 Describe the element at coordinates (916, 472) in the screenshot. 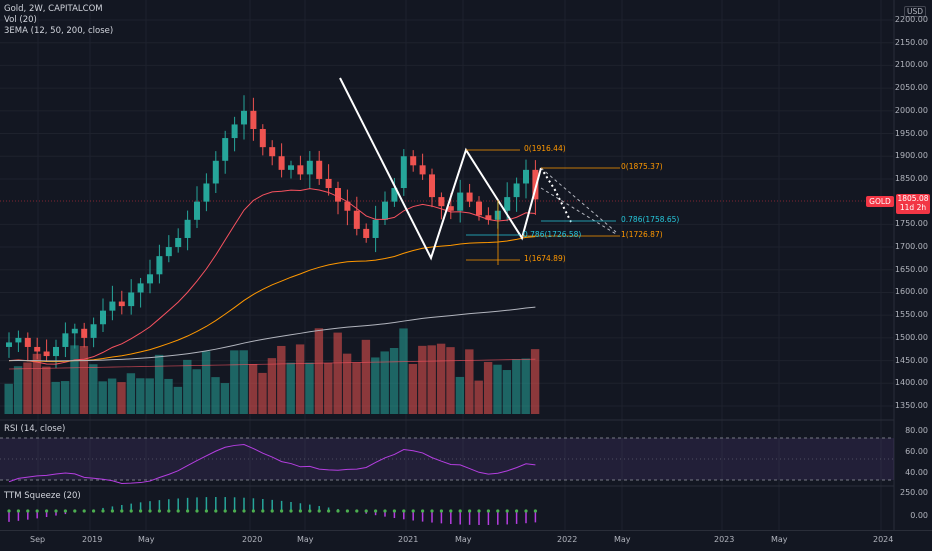

I see `rsi-tick: 40.00` at that location.